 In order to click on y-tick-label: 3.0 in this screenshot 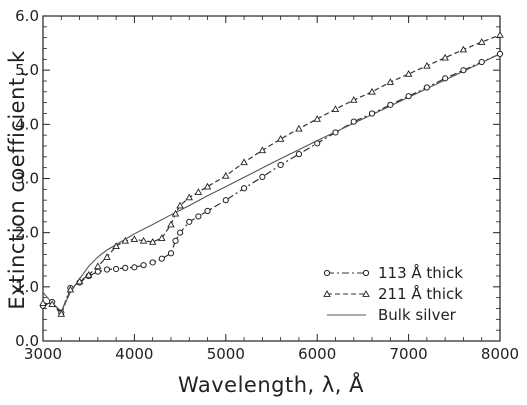, I will do `click(27, 179)`.